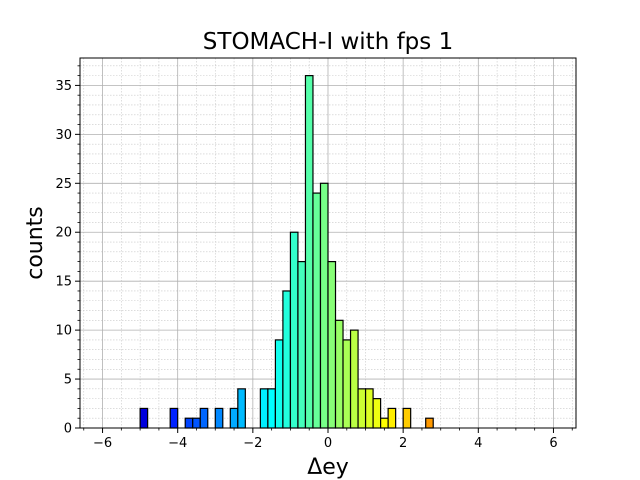 Image resolution: width=640 pixels, height=480 pixels. Describe the element at coordinates (403, 443) in the screenshot. I see `x-tick-label: 2` at that location.